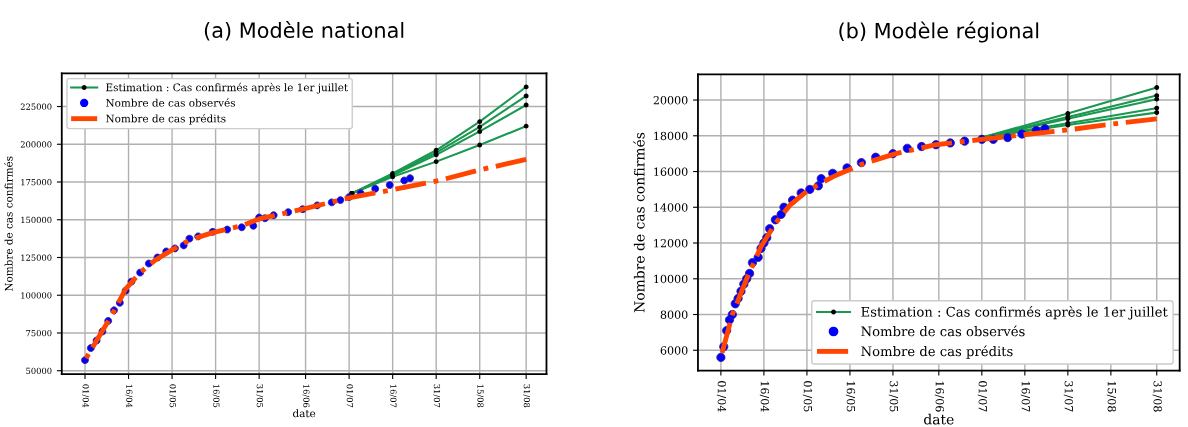  What do you see at coordinates (671, 171) in the screenshot?
I see `y-tick-label: 16000` at bounding box center [671, 171].